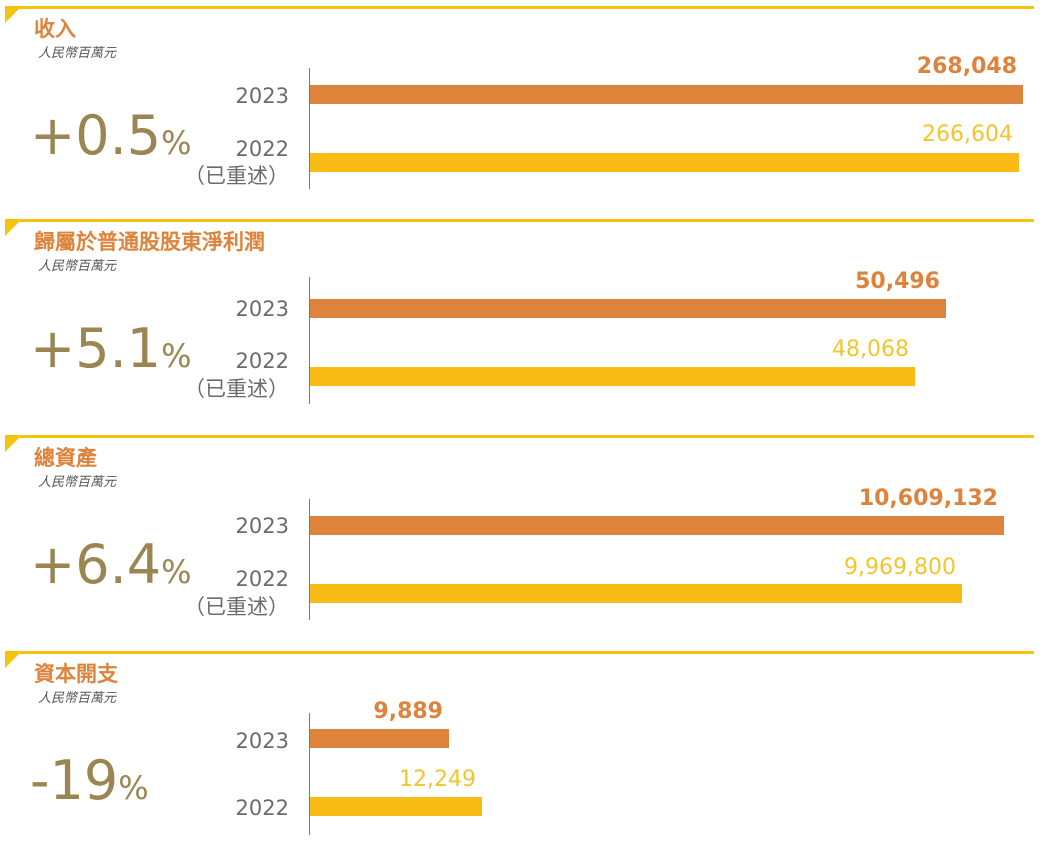 This screenshot has height=847, width=1046. I want to click on data-label-previous: 12,249, so click(437, 779).